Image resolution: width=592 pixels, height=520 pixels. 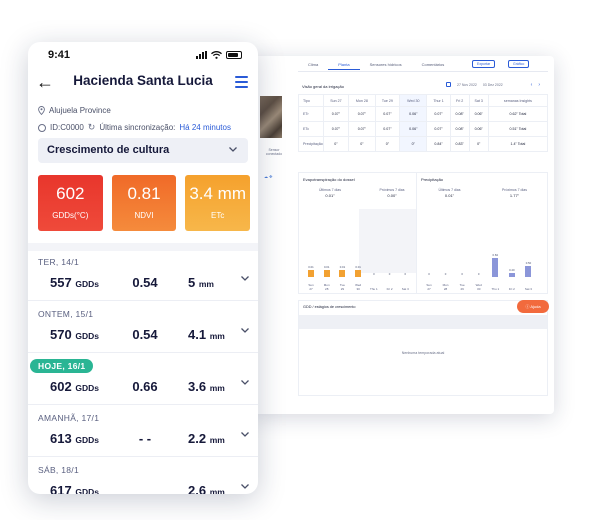 I want to click on precip-bar-value: 0.84, so click(x=495, y=255).